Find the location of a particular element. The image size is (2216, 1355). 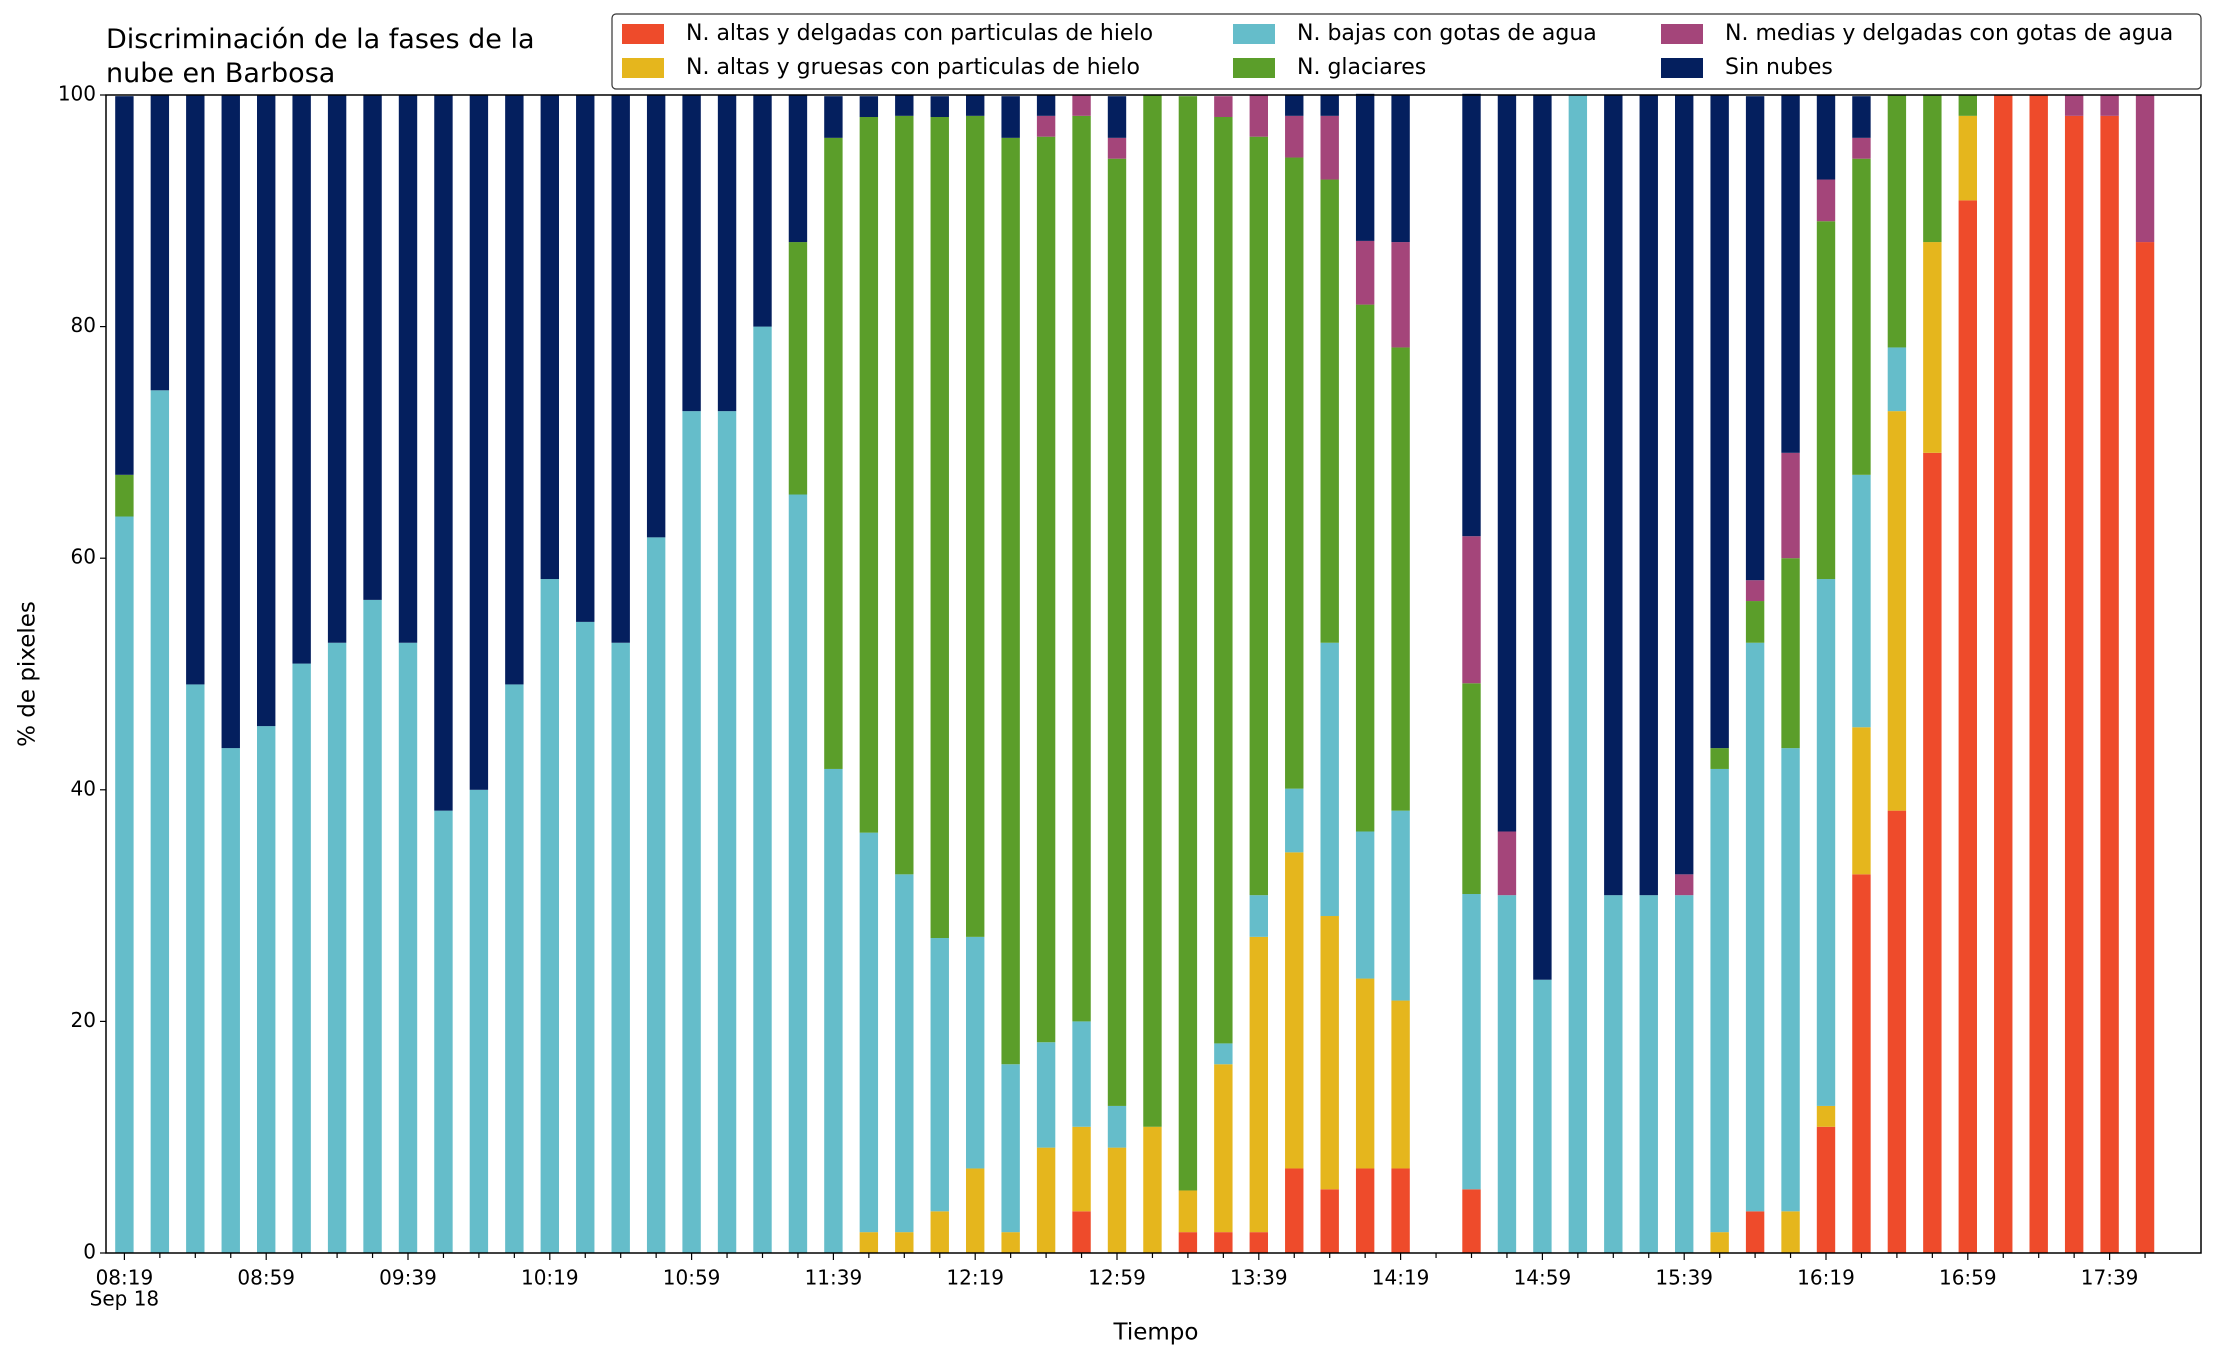

y-tick-label: 20 is located at coordinates (83, 1020).